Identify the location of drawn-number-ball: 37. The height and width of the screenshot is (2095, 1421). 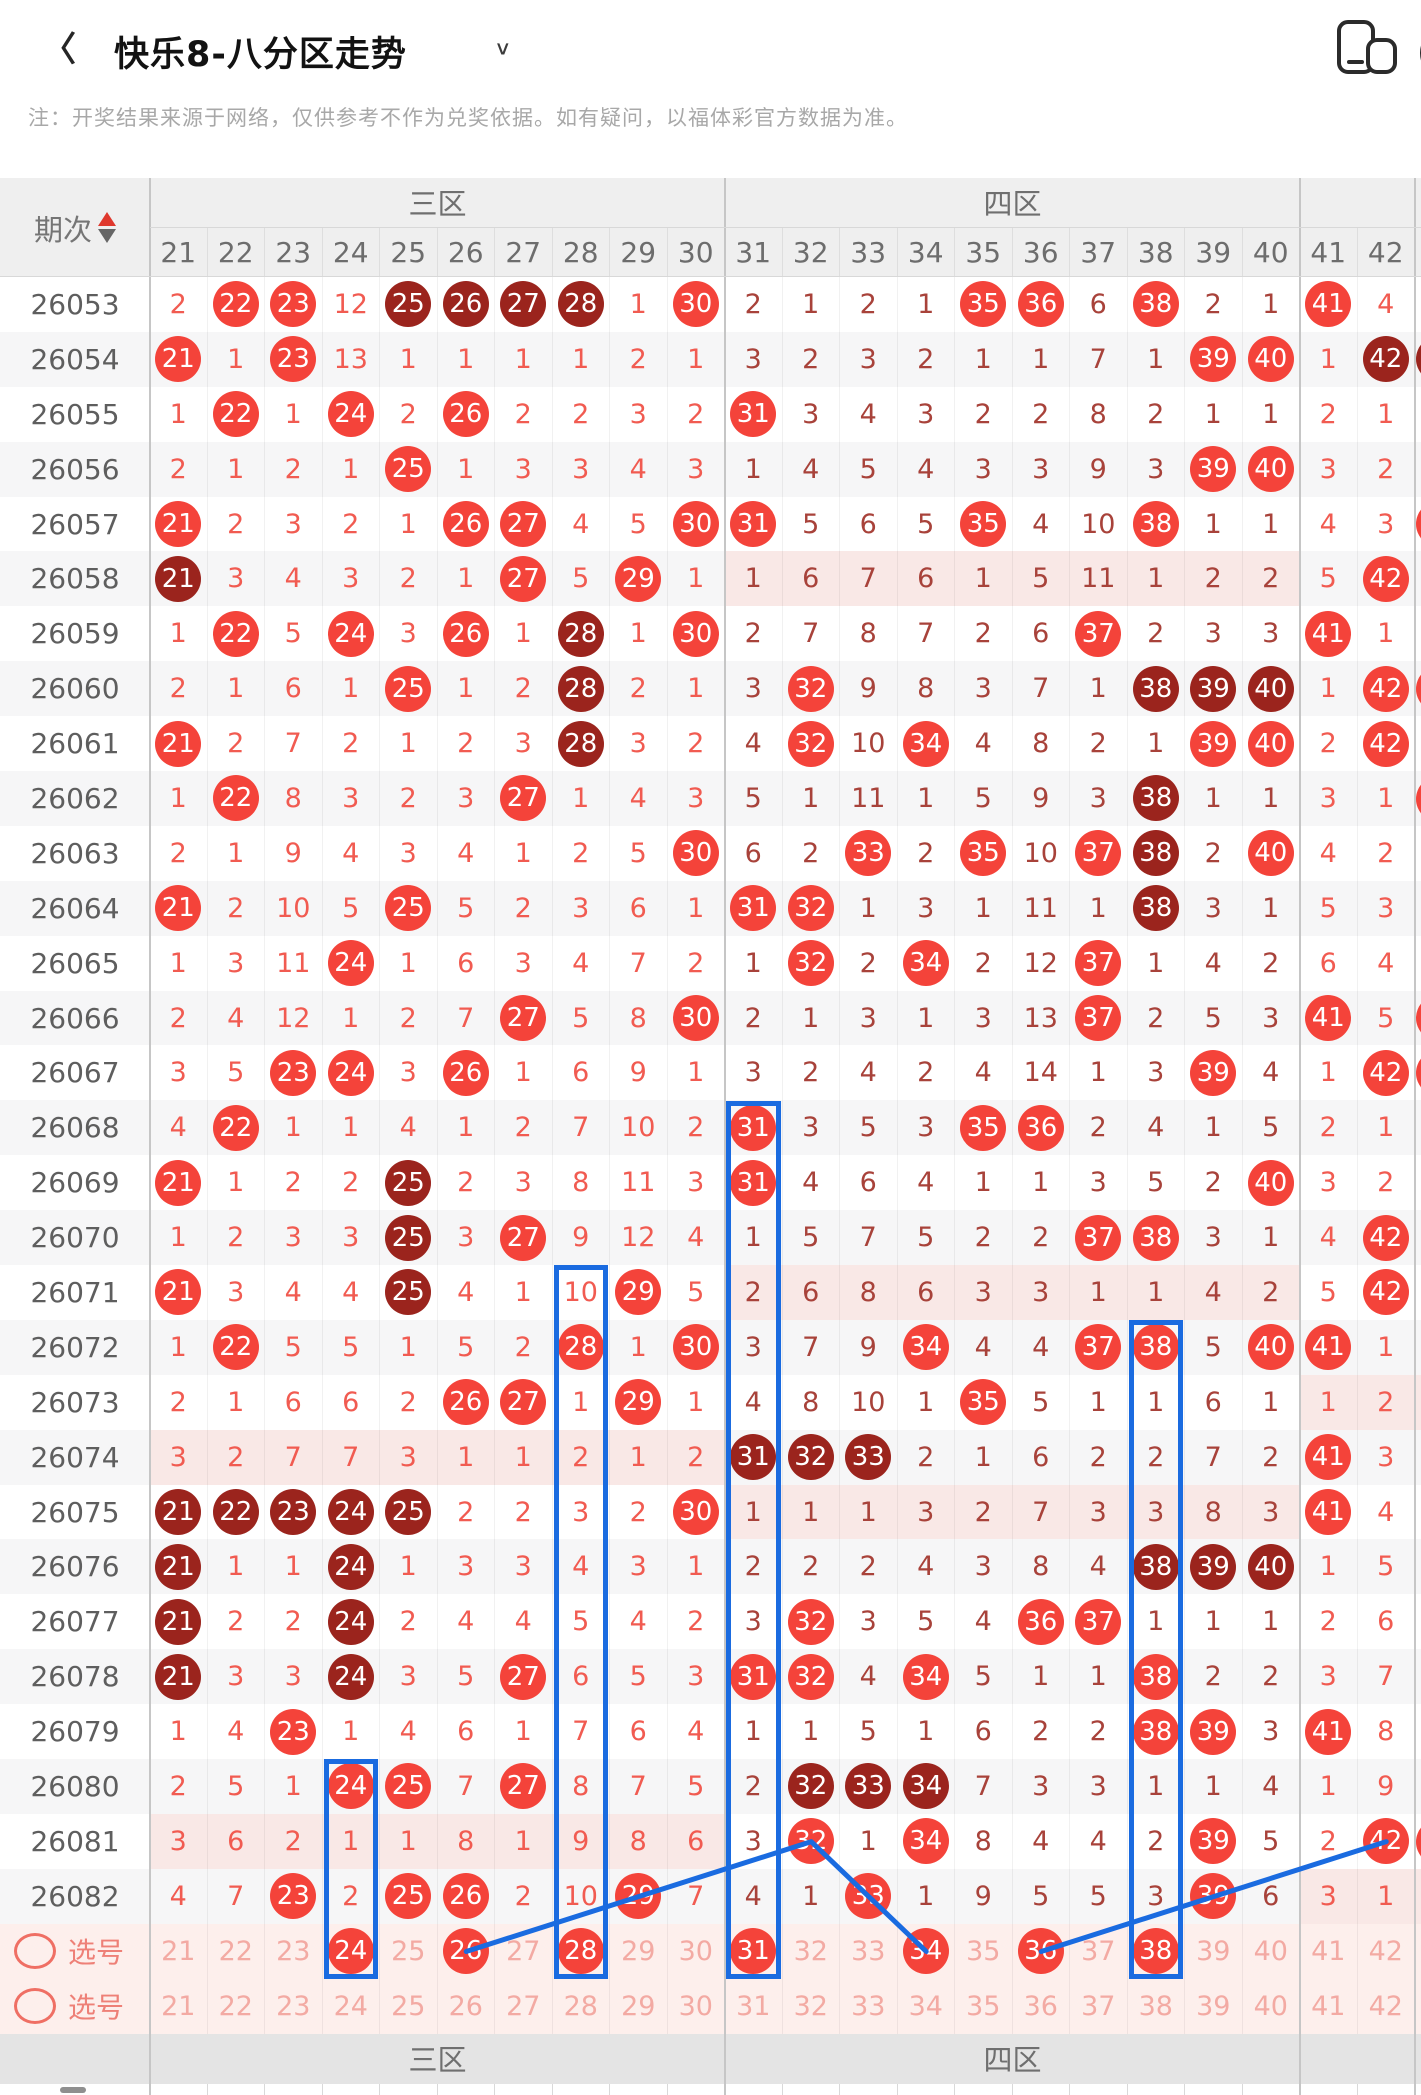
(1099, 1238).